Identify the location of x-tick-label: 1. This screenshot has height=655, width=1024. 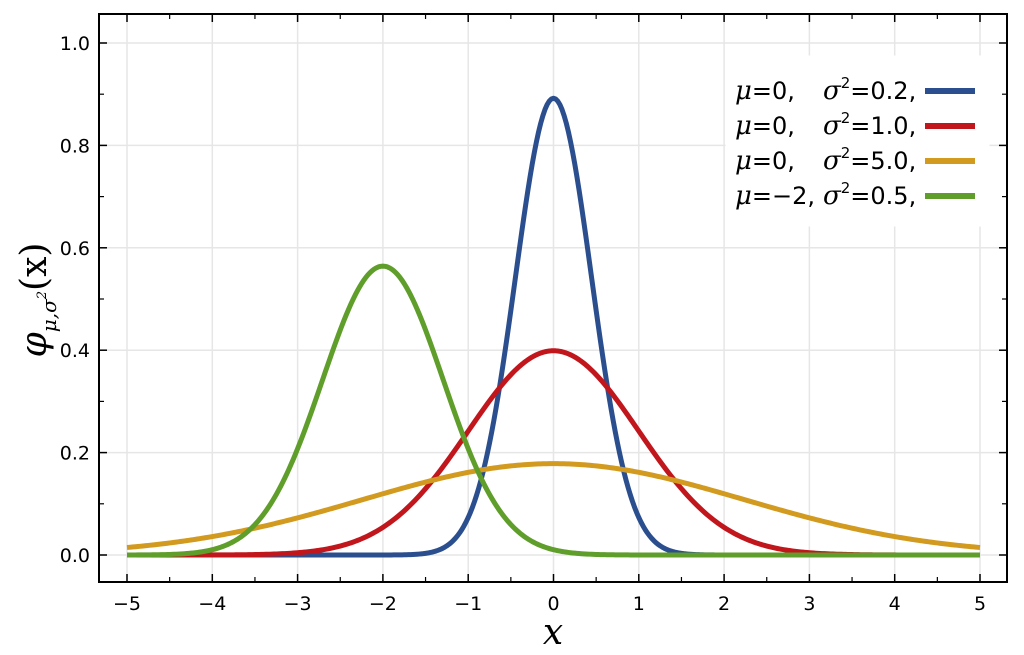
(639, 604).